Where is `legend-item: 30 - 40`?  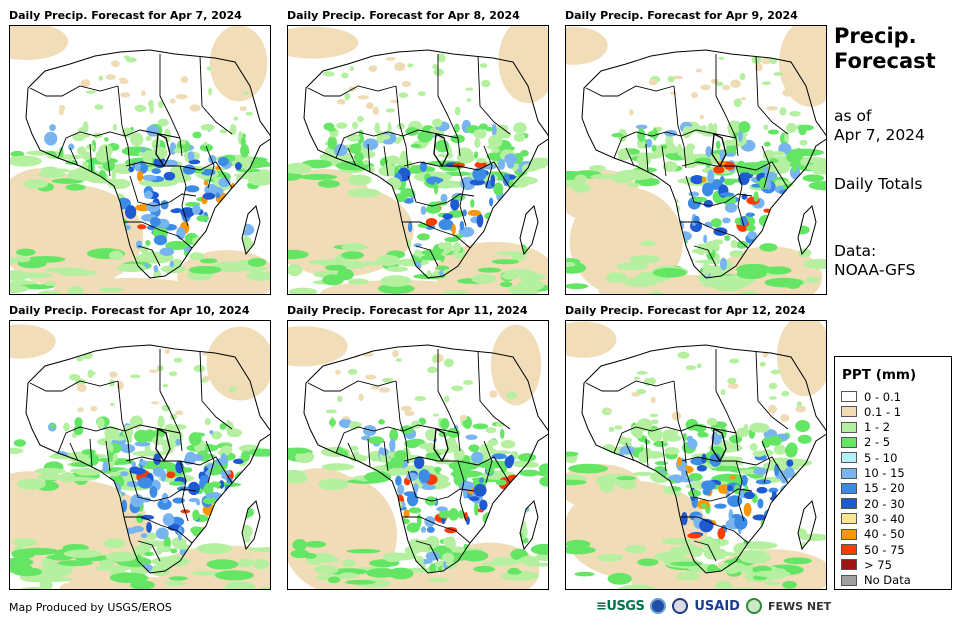 legend-item: 30 - 40 is located at coordinates (873, 518).